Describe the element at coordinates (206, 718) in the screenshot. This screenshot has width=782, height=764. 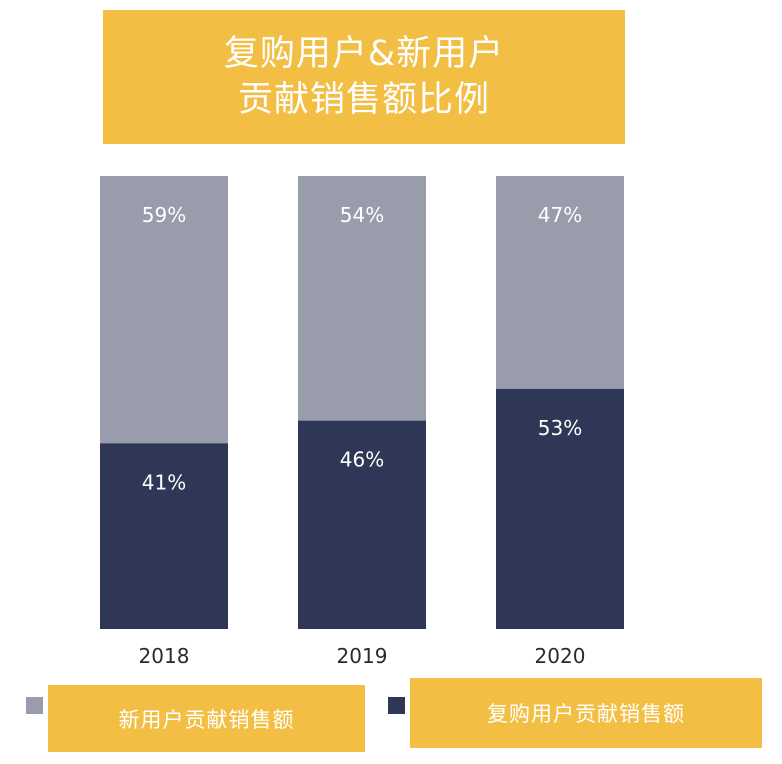
I see `legend-label-new-users: 新用户贡献销售额` at that location.